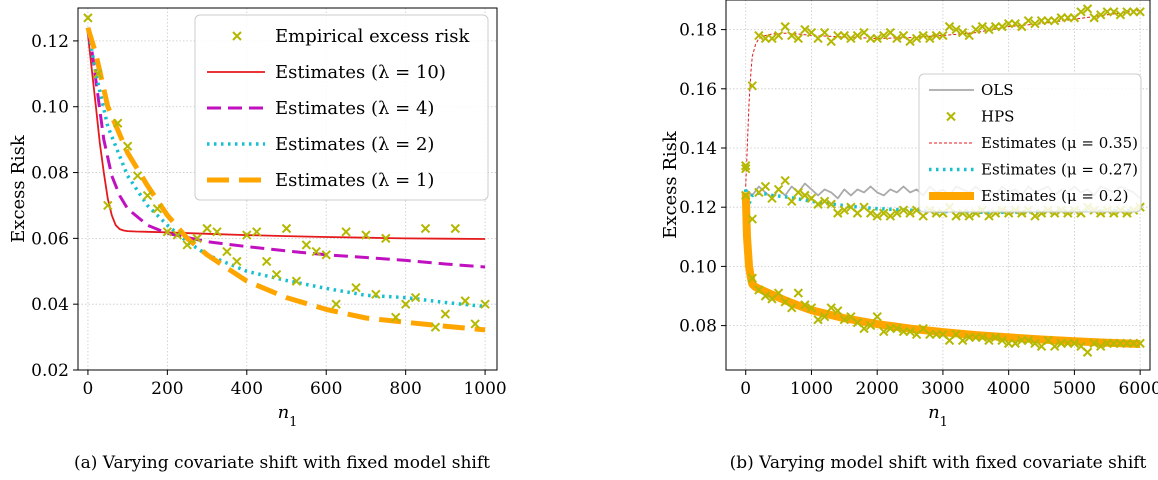 The width and height of the screenshot is (1158, 480). Describe the element at coordinates (1059, 170) in the screenshot. I see `legend-label: Estimates (μ = 0.27)` at that location.